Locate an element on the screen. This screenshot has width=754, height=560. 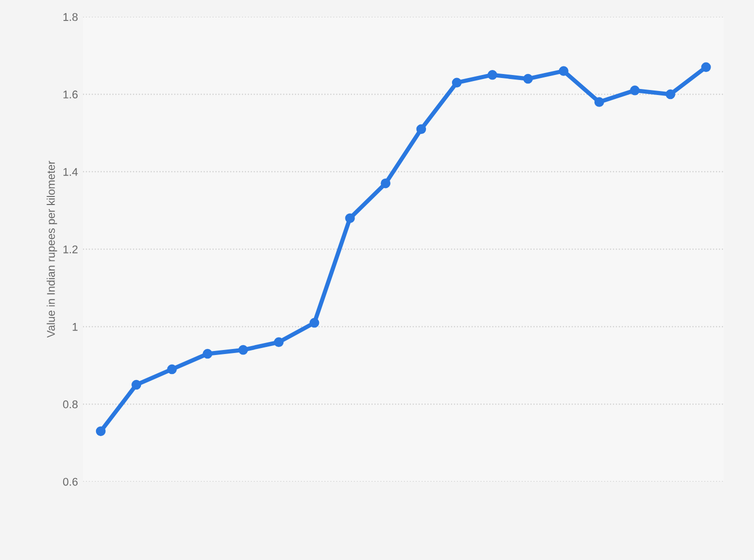
y-tick-label: 0.6 is located at coordinates (70, 482).